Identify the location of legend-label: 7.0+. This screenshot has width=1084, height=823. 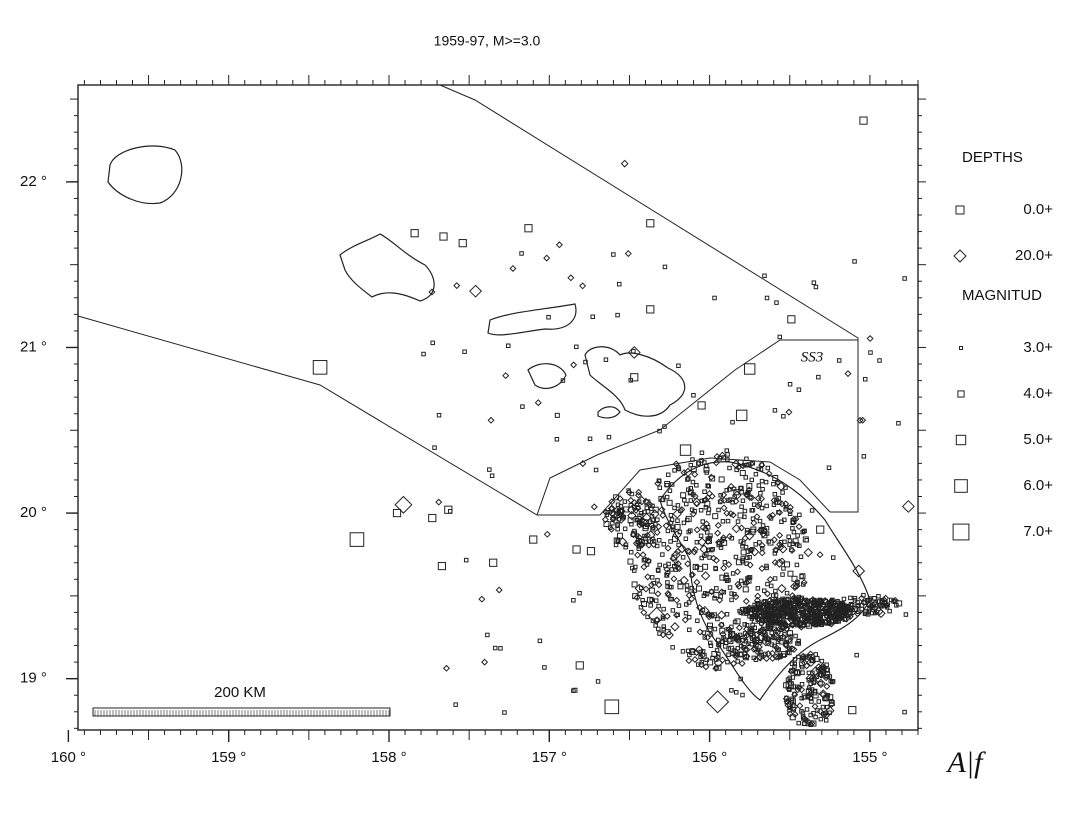
(1038, 531).